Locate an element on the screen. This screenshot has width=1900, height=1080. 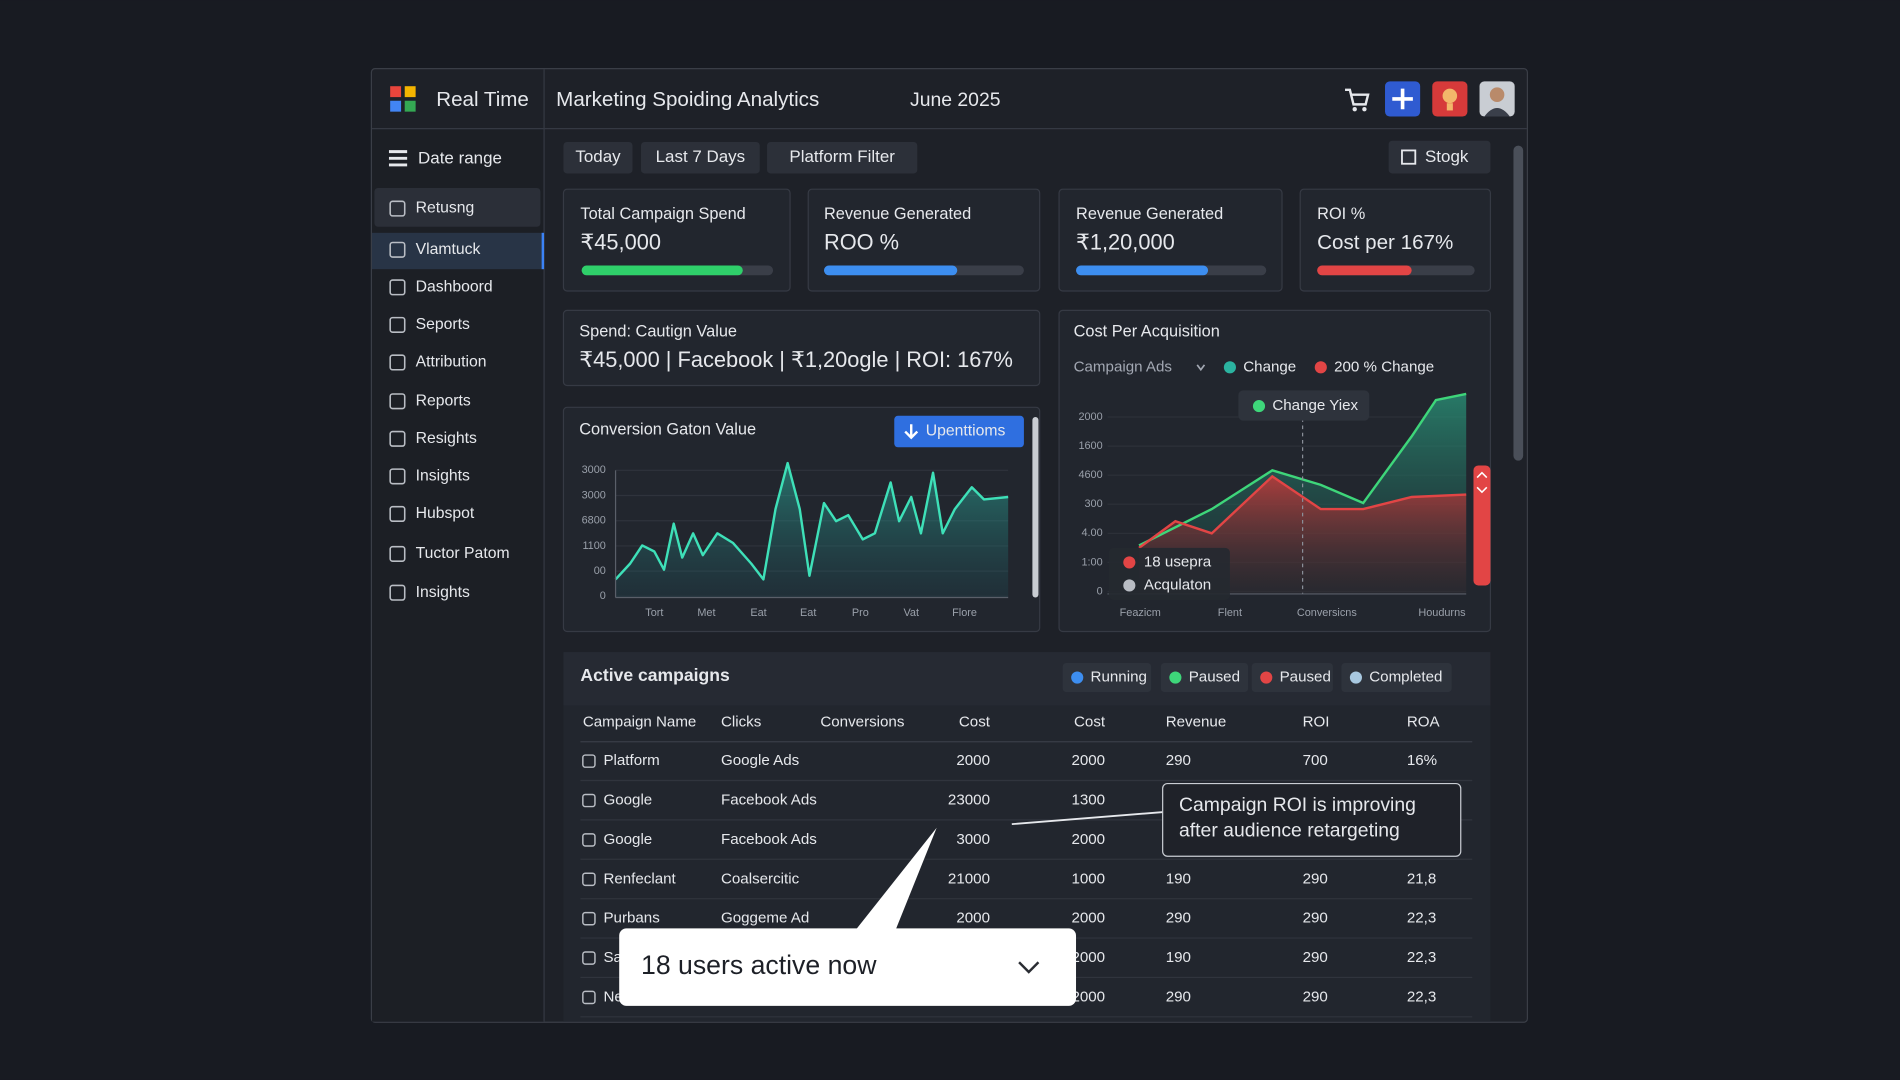
y-label: 3000 is located at coordinates (594, 495).